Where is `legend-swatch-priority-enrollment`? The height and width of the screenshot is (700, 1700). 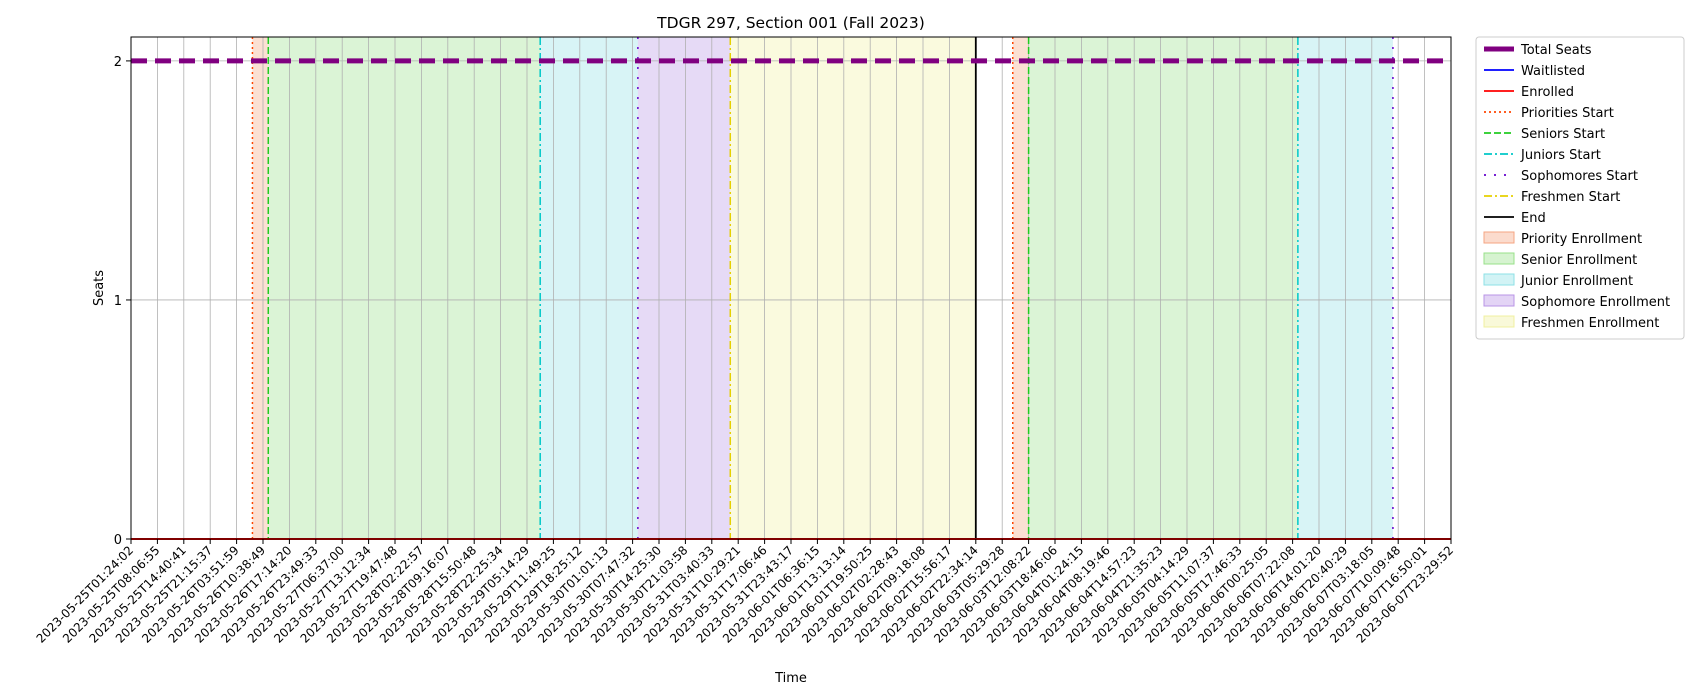 legend-swatch-priority-enrollment is located at coordinates (1499, 237).